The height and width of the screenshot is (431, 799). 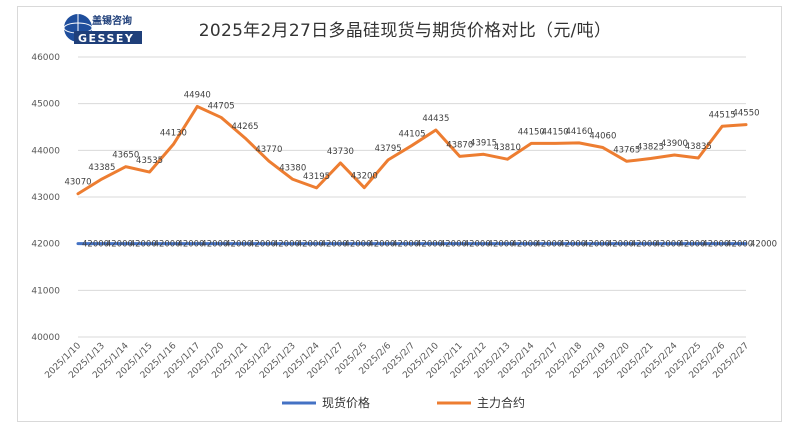 I want to click on data-label: 43535, so click(x=149, y=161).